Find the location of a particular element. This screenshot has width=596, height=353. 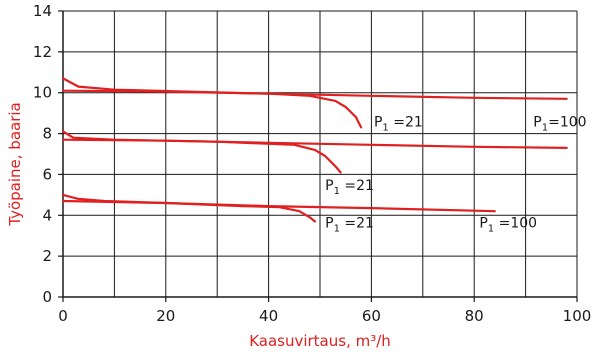

x-tick-label: 60 is located at coordinates (371, 316).